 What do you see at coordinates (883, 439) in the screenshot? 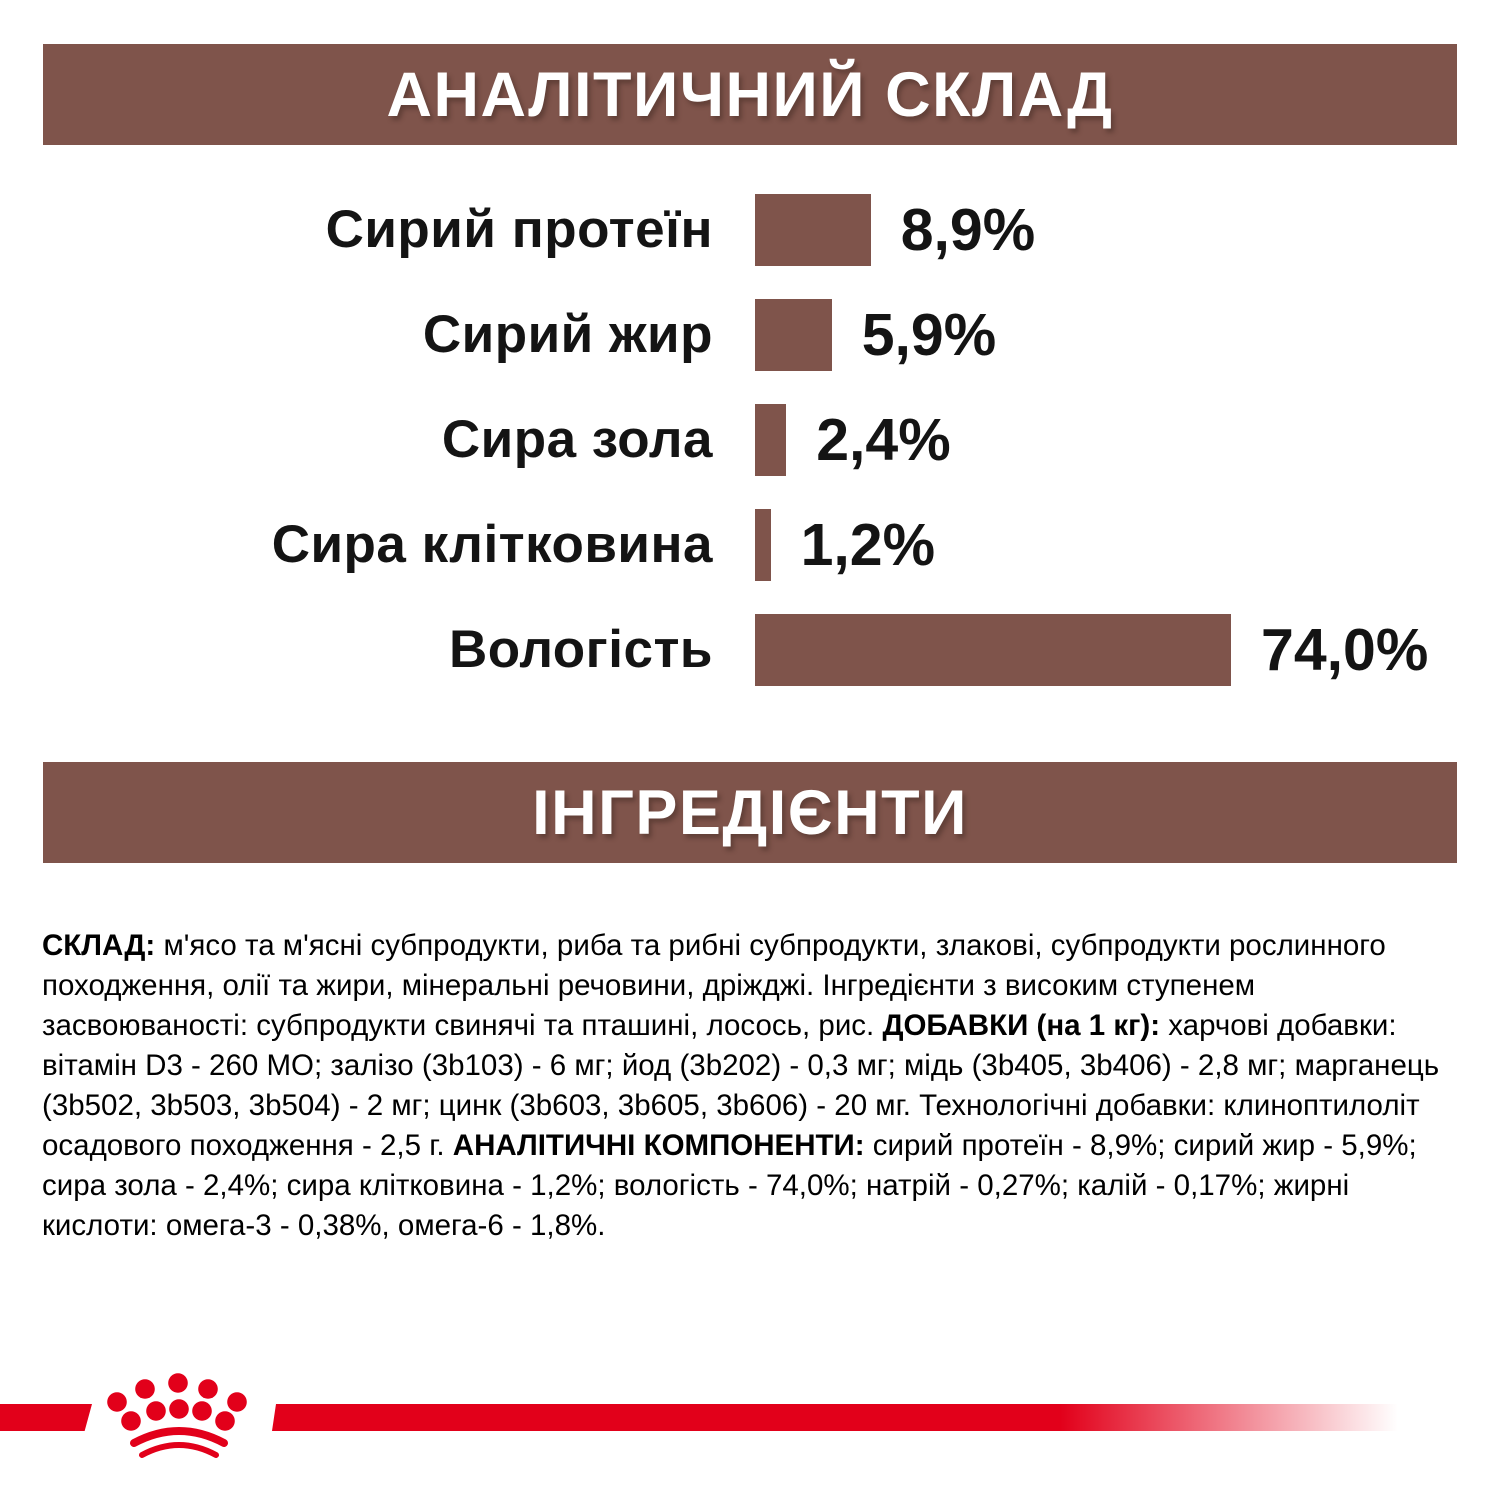
I see `chart-row-value: 2,4%` at bounding box center [883, 439].